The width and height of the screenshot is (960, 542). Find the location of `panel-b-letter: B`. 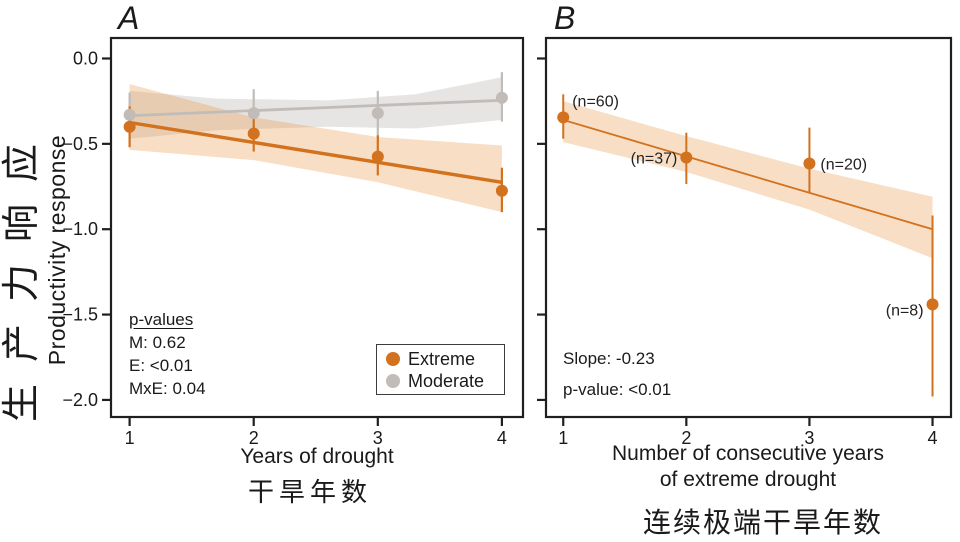

panel-b-letter: B is located at coordinates (565, 18).